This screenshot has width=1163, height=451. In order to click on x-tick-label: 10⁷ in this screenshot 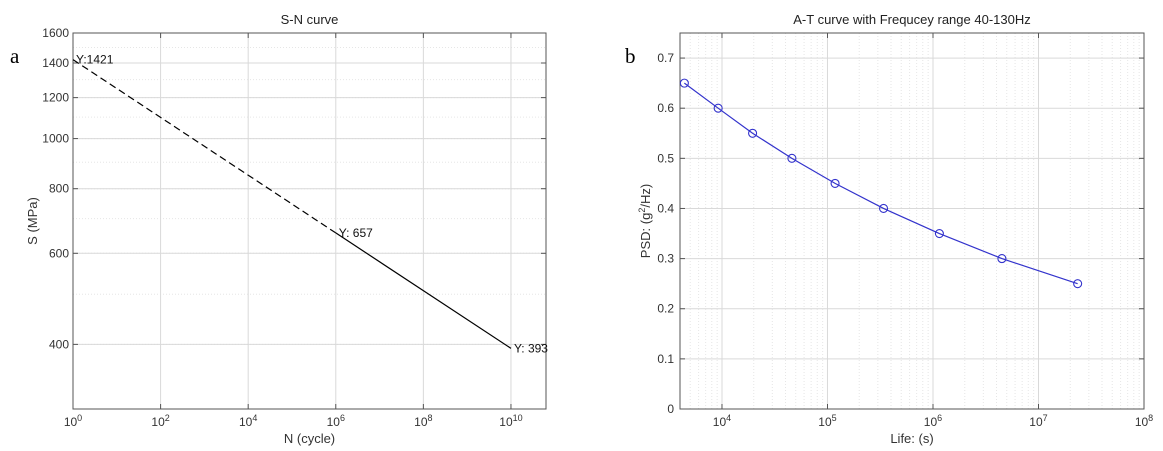, I will do `click(1038, 421)`.